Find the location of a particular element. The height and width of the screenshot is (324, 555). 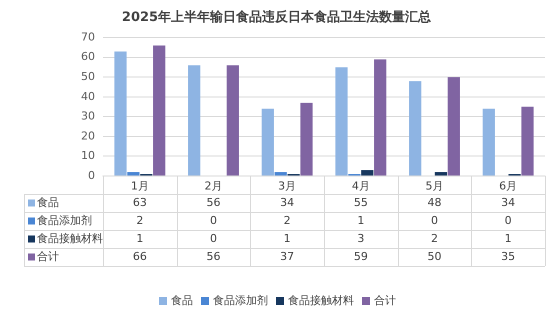

y-tick-label: 10 is located at coordinates (88, 155).